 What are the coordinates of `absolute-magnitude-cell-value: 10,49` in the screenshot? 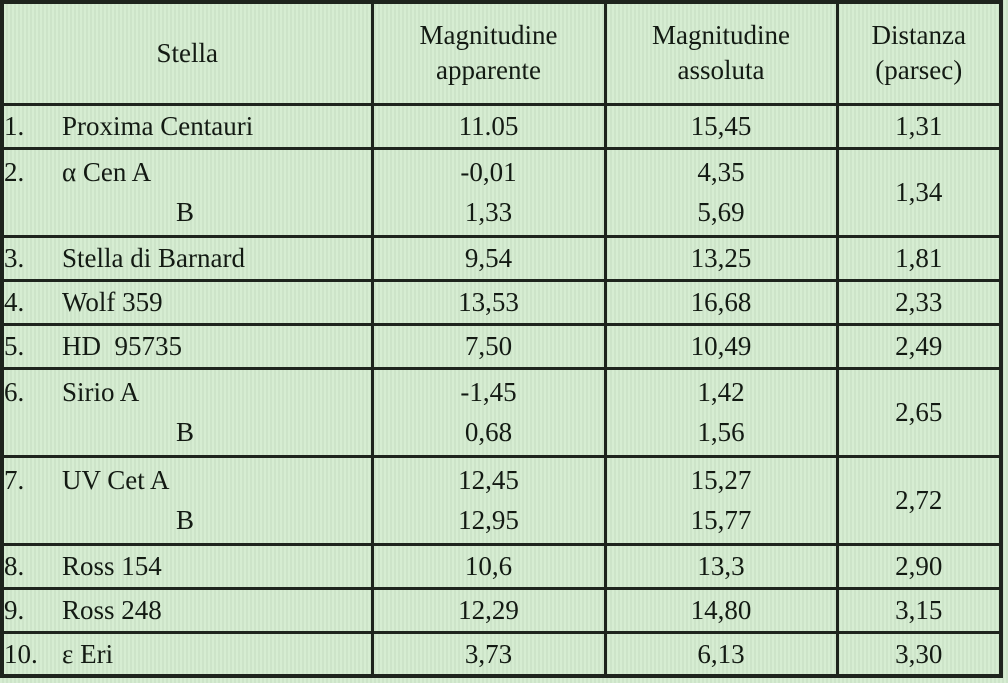 It's located at (721, 346).